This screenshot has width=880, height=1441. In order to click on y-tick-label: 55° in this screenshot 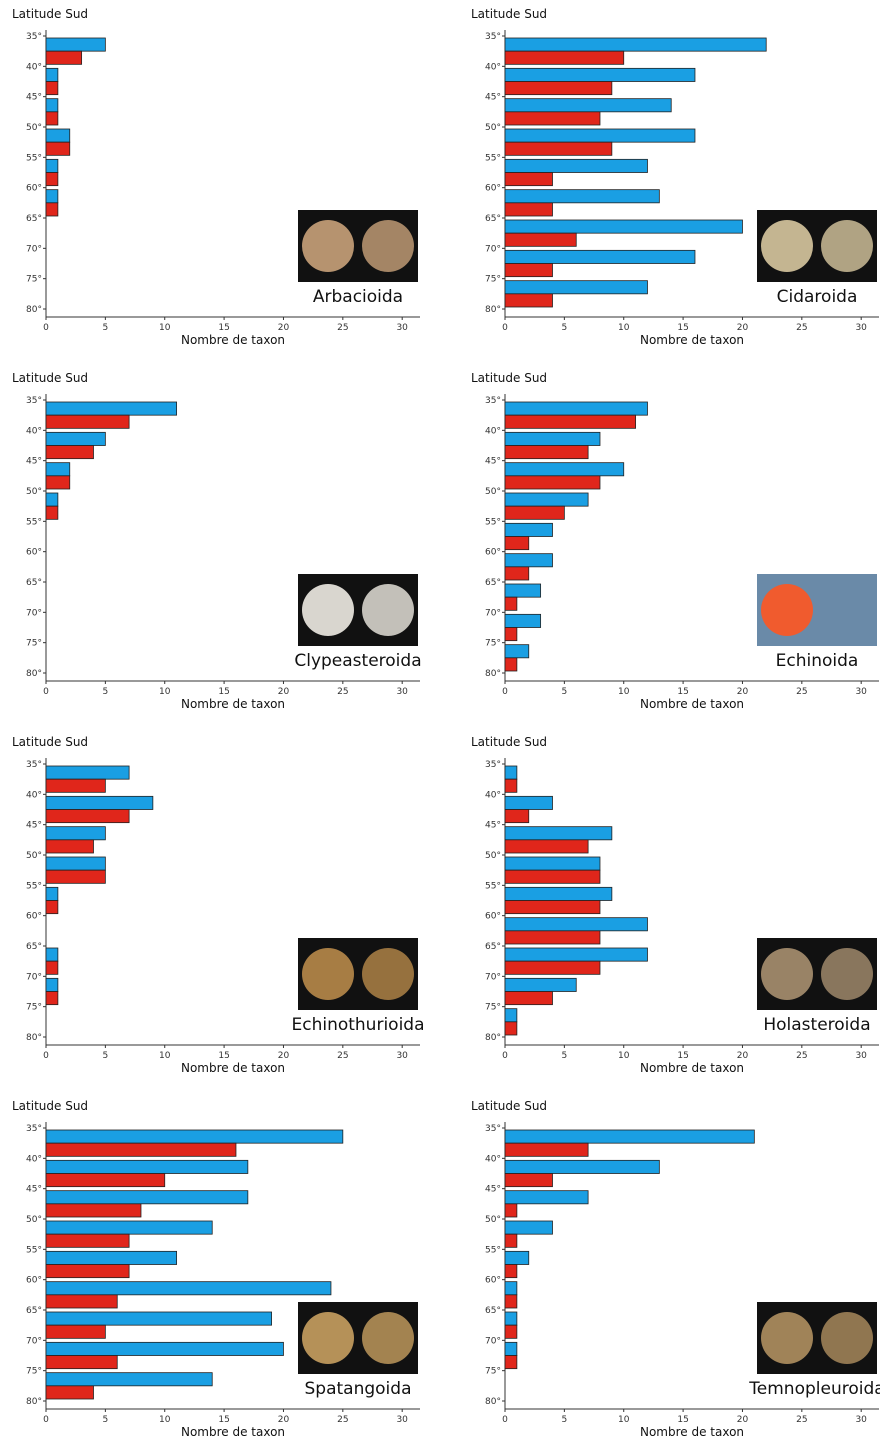, I will do `click(493, 886)`.